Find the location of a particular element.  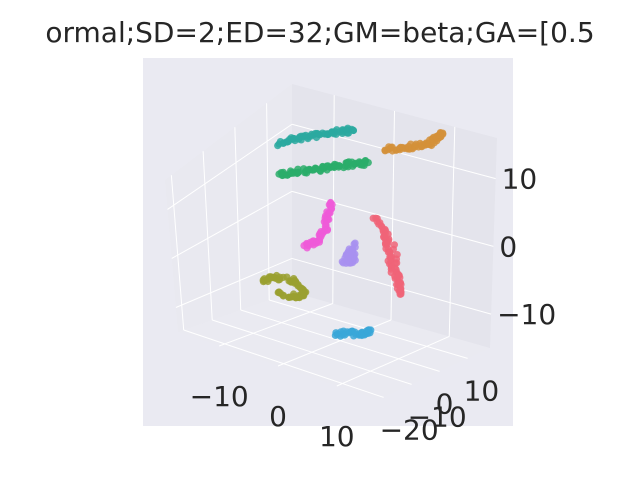

data-points is located at coordinates (353, 232).